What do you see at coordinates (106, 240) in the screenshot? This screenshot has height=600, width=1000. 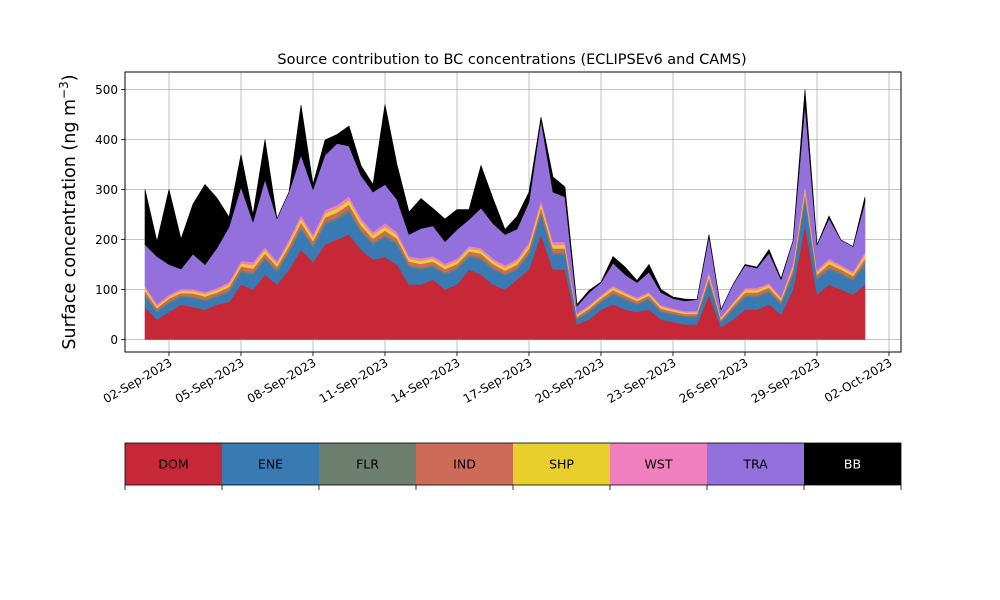 I see `y-tick-label: 200` at bounding box center [106, 240].